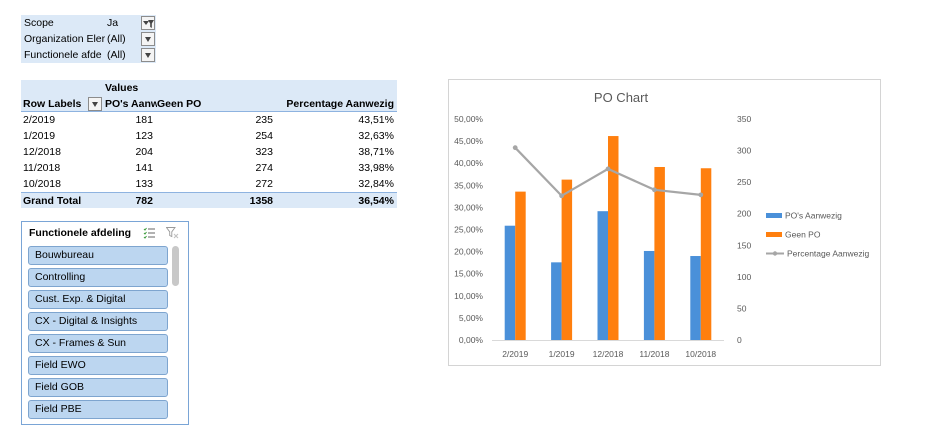 The image size is (943, 441). What do you see at coordinates (775, 253) in the screenshot?
I see `legend-swatch-marker` at bounding box center [775, 253].